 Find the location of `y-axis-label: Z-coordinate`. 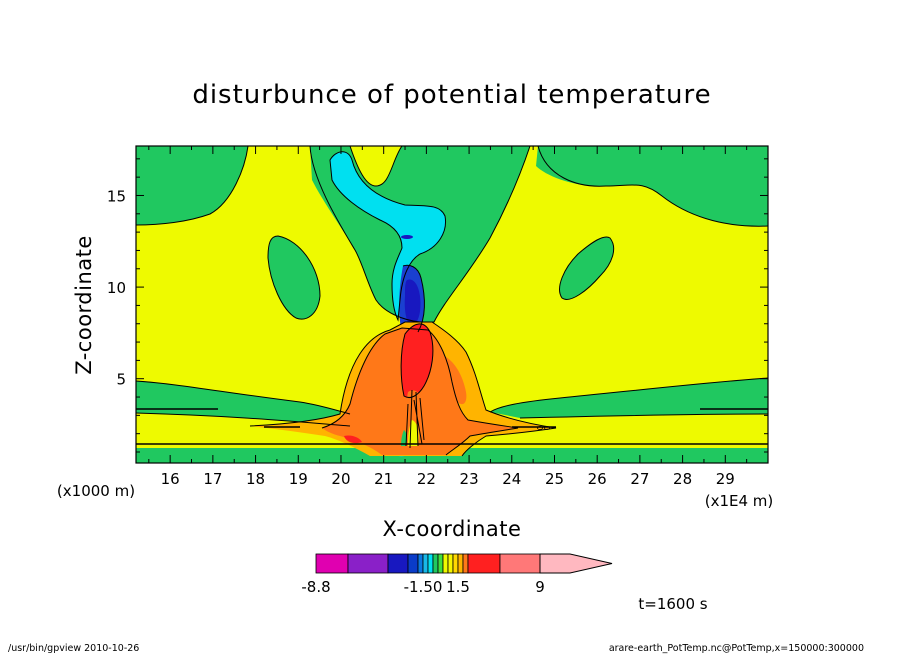

y-axis-label: Z-coordinate is located at coordinates (84, 305).